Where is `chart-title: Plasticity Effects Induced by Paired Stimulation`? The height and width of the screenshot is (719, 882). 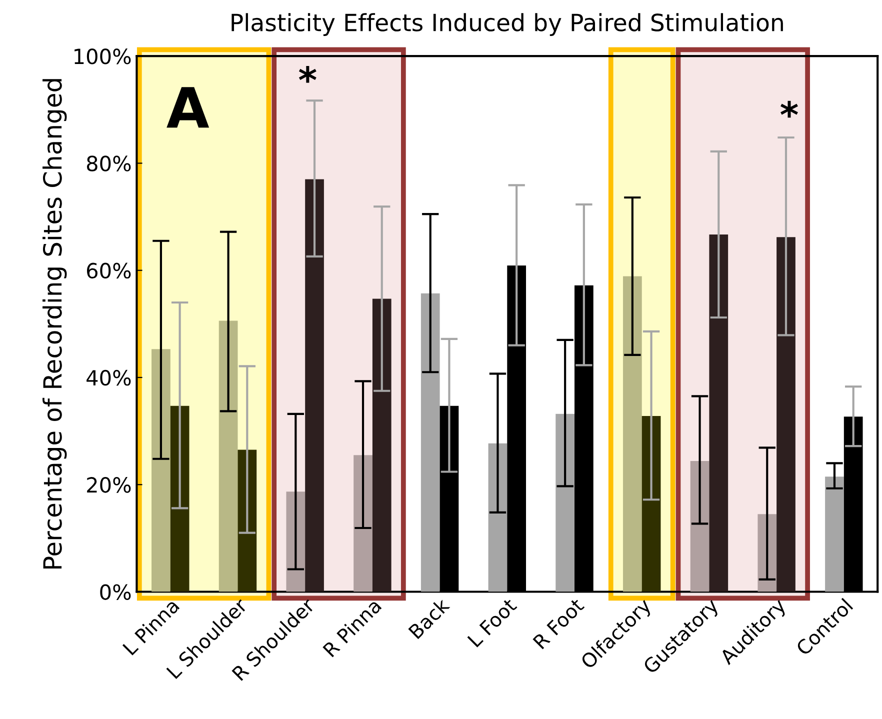
chart-title: Plasticity Effects Induced by Paired Stimulation is located at coordinates (507, 24).